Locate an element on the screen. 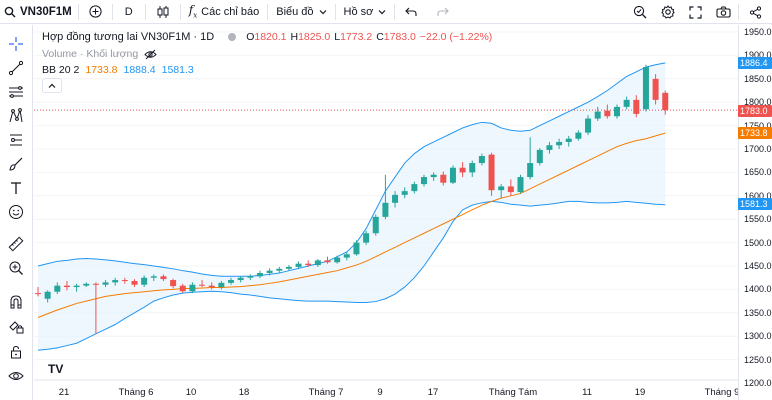 The width and height of the screenshot is (772, 400). gear-icon is located at coordinates (668, 12).